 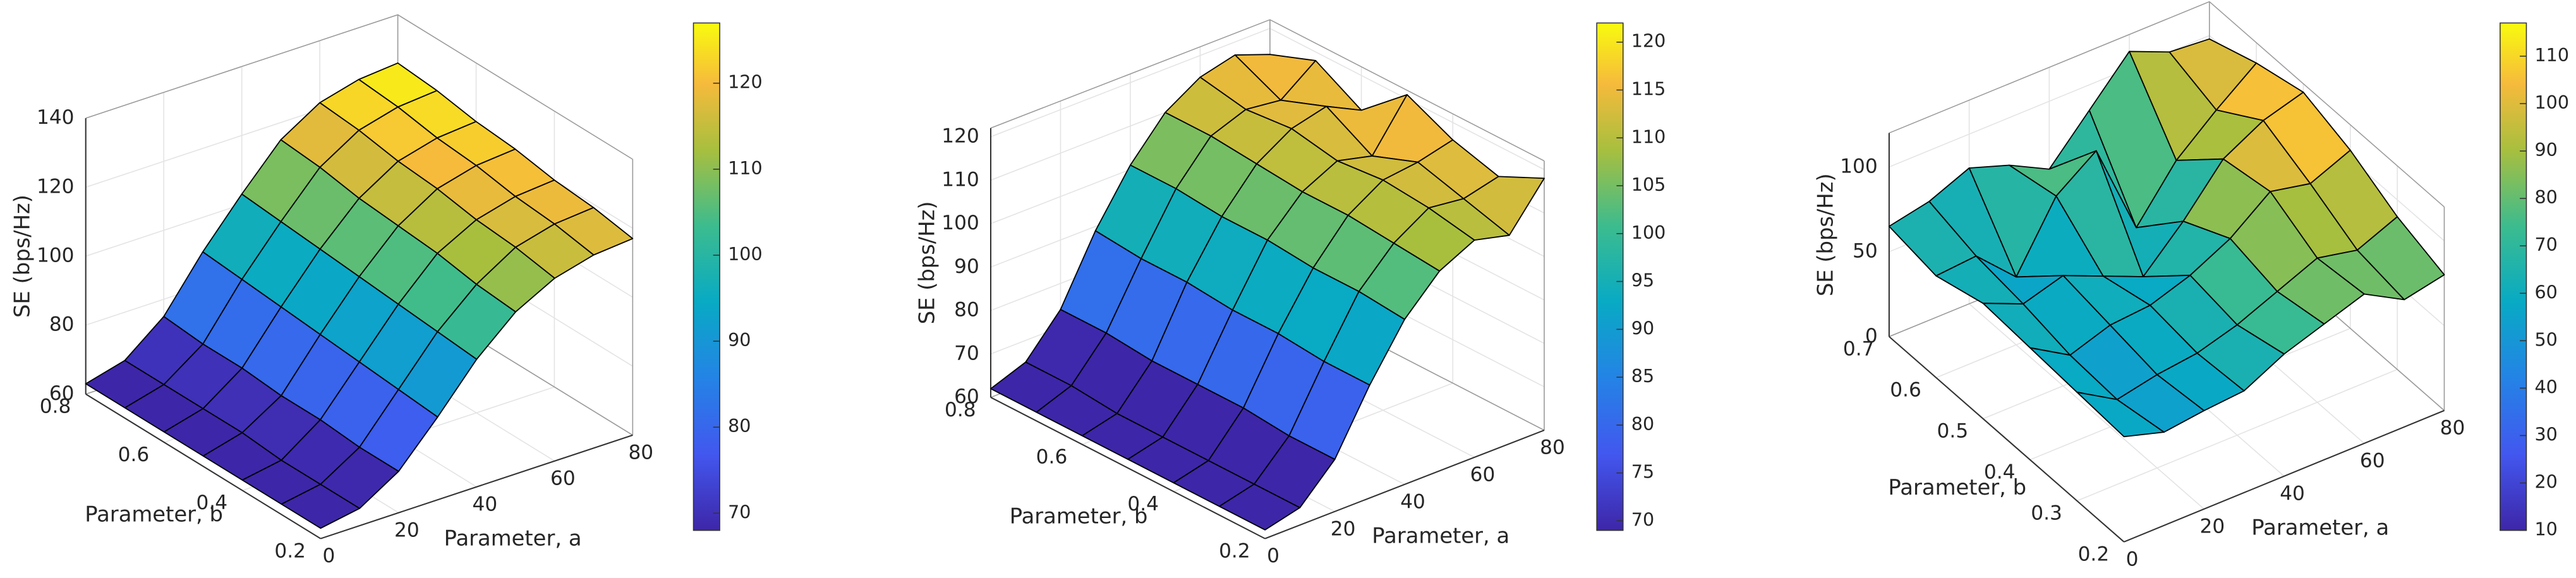 I want to click on colorbar-tick-label: 10, so click(x=2545, y=529).